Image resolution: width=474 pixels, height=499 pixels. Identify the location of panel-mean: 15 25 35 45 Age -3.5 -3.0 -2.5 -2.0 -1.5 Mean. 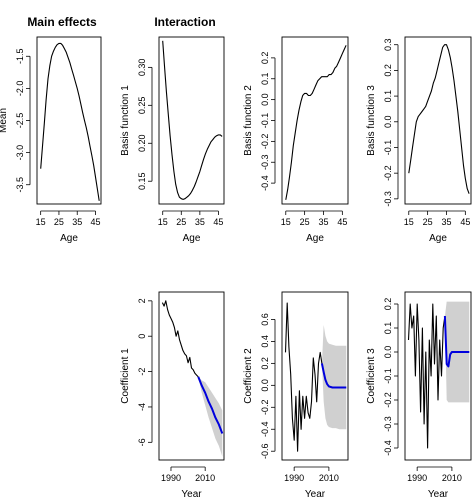
(51, 140).